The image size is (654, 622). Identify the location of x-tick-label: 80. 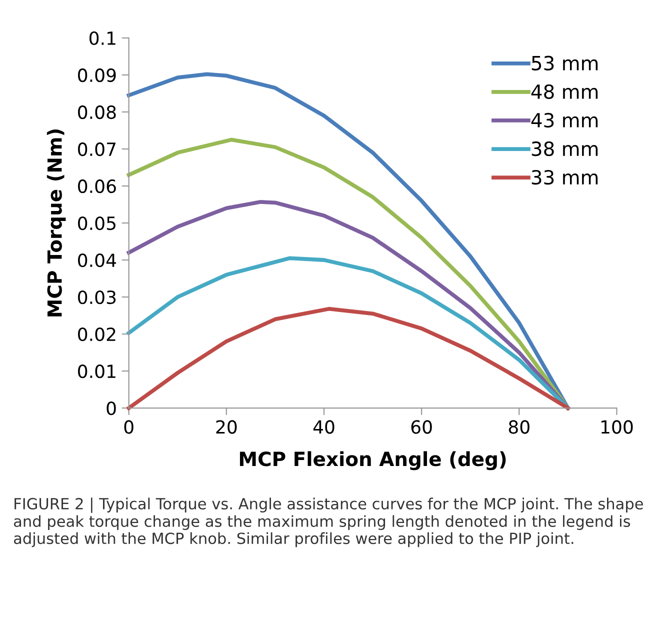
(519, 427).